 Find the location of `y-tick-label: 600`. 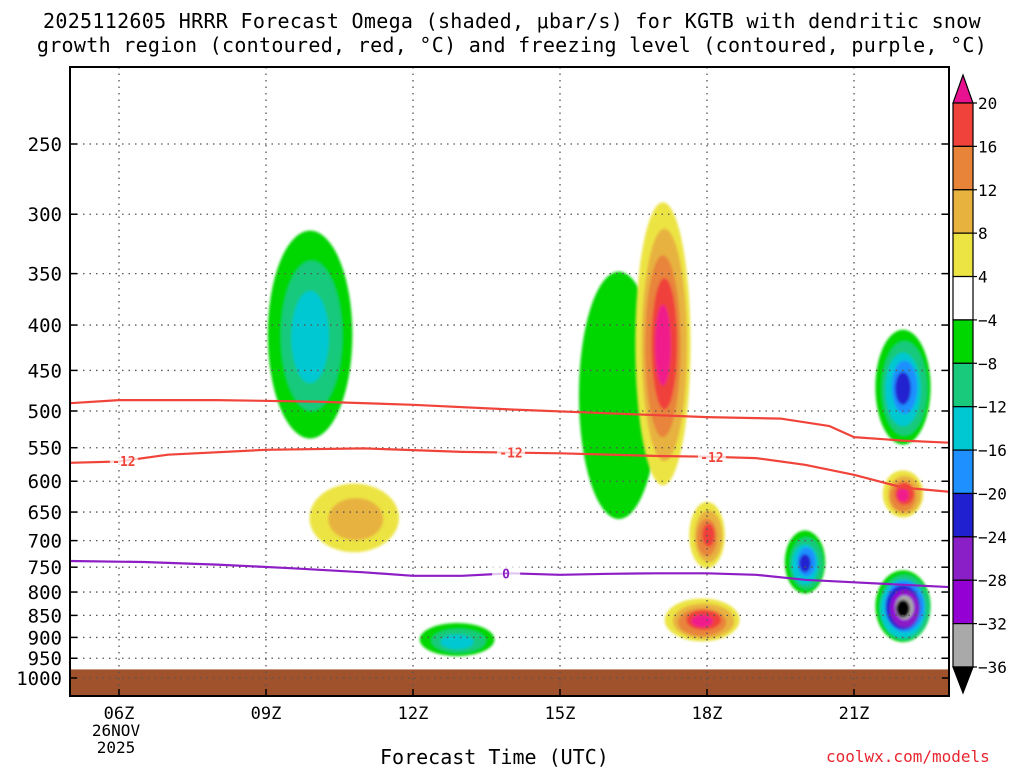

y-tick-label: 600 is located at coordinates (45, 482).